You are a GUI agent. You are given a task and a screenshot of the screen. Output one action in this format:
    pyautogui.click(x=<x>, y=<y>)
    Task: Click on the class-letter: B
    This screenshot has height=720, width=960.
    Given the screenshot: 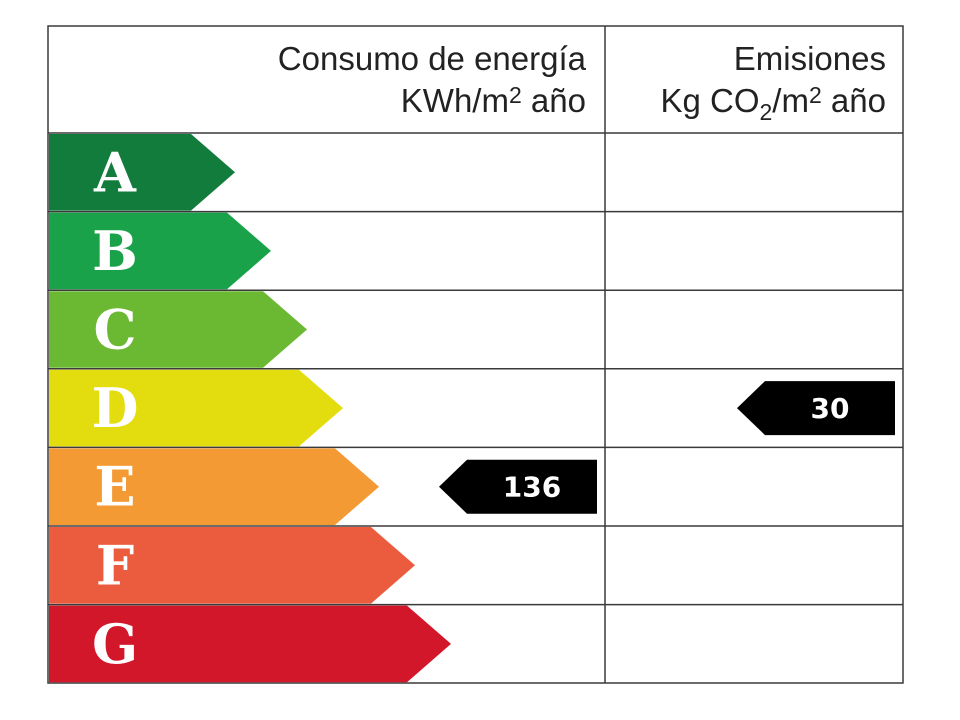 What is the action you would take?
    pyautogui.click(x=115, y=251)
    